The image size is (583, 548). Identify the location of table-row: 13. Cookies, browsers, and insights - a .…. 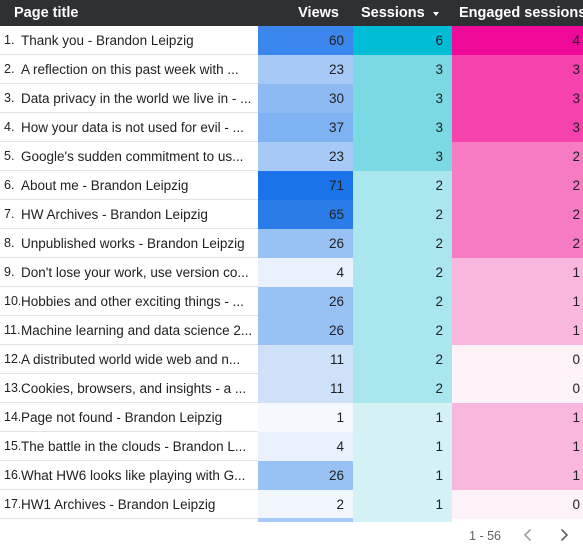
(291, 388).